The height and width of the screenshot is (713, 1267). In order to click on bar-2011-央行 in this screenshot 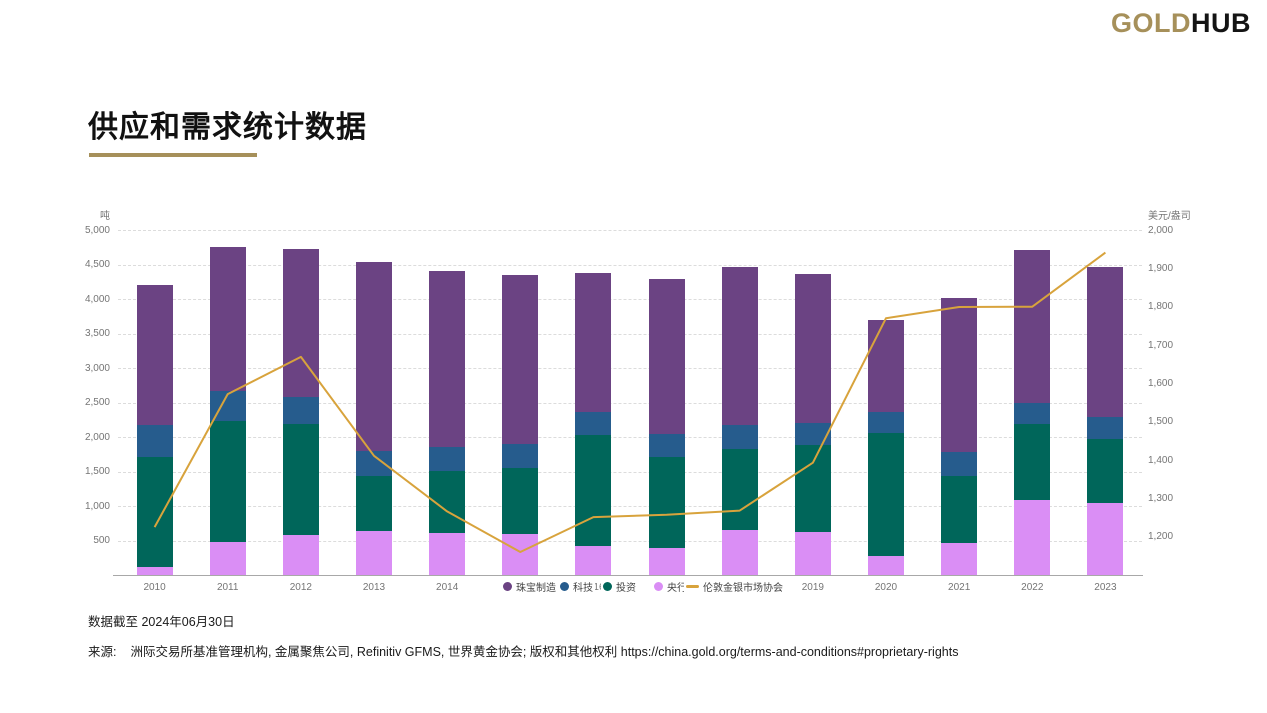, I will do `click(227, 558)`.